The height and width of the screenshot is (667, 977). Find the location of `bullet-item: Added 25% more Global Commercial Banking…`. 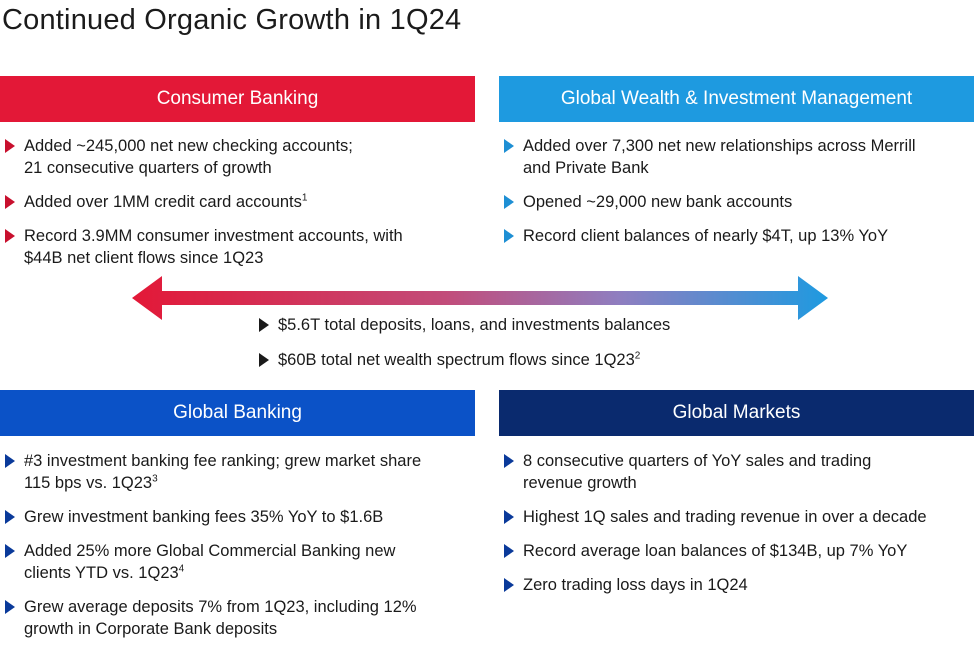

bullet-item: Added 25% more Global Commercial Banking… is located at coordinates (237, 562).